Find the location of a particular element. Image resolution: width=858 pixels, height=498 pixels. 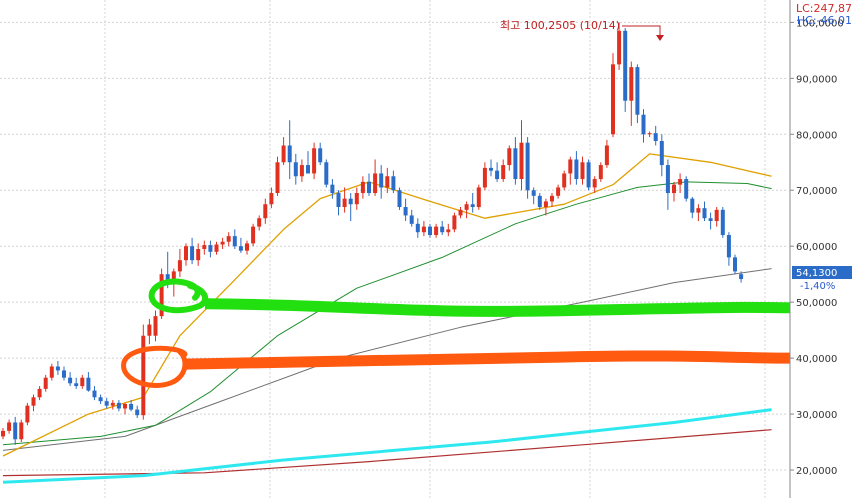

green-highlight-circle is located at coordinates (178, 296).